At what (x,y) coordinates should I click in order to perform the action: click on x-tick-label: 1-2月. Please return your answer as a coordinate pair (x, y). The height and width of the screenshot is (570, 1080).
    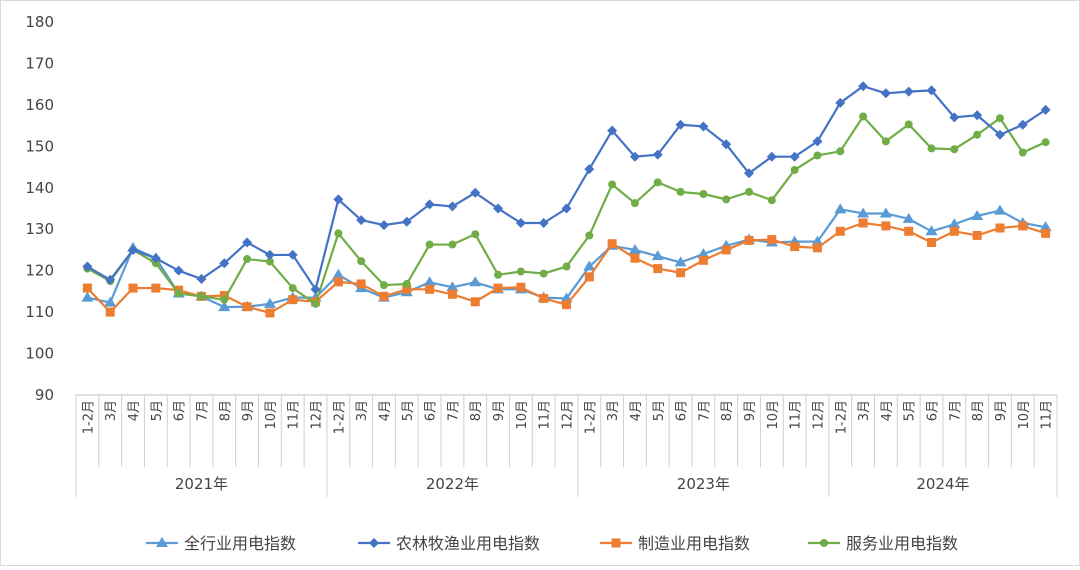
    Looking at the image, I should click on (590, 417).